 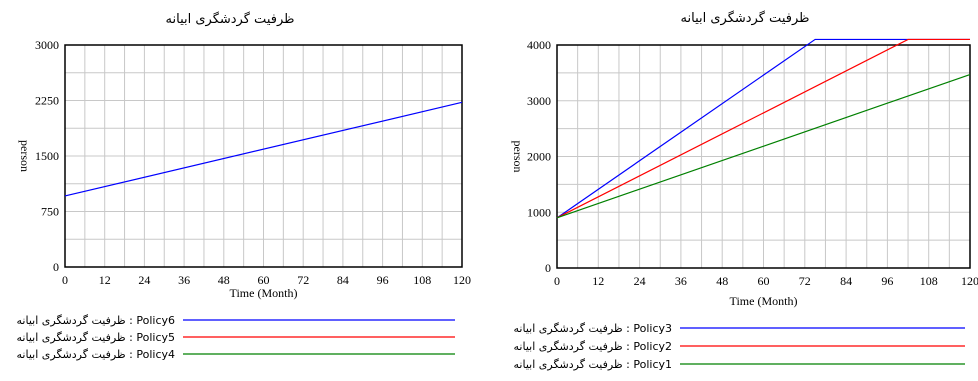 I want to click on legend-label: ظرفیت گردشگری ابیانه : Policy2, so click(x=593, y=346).